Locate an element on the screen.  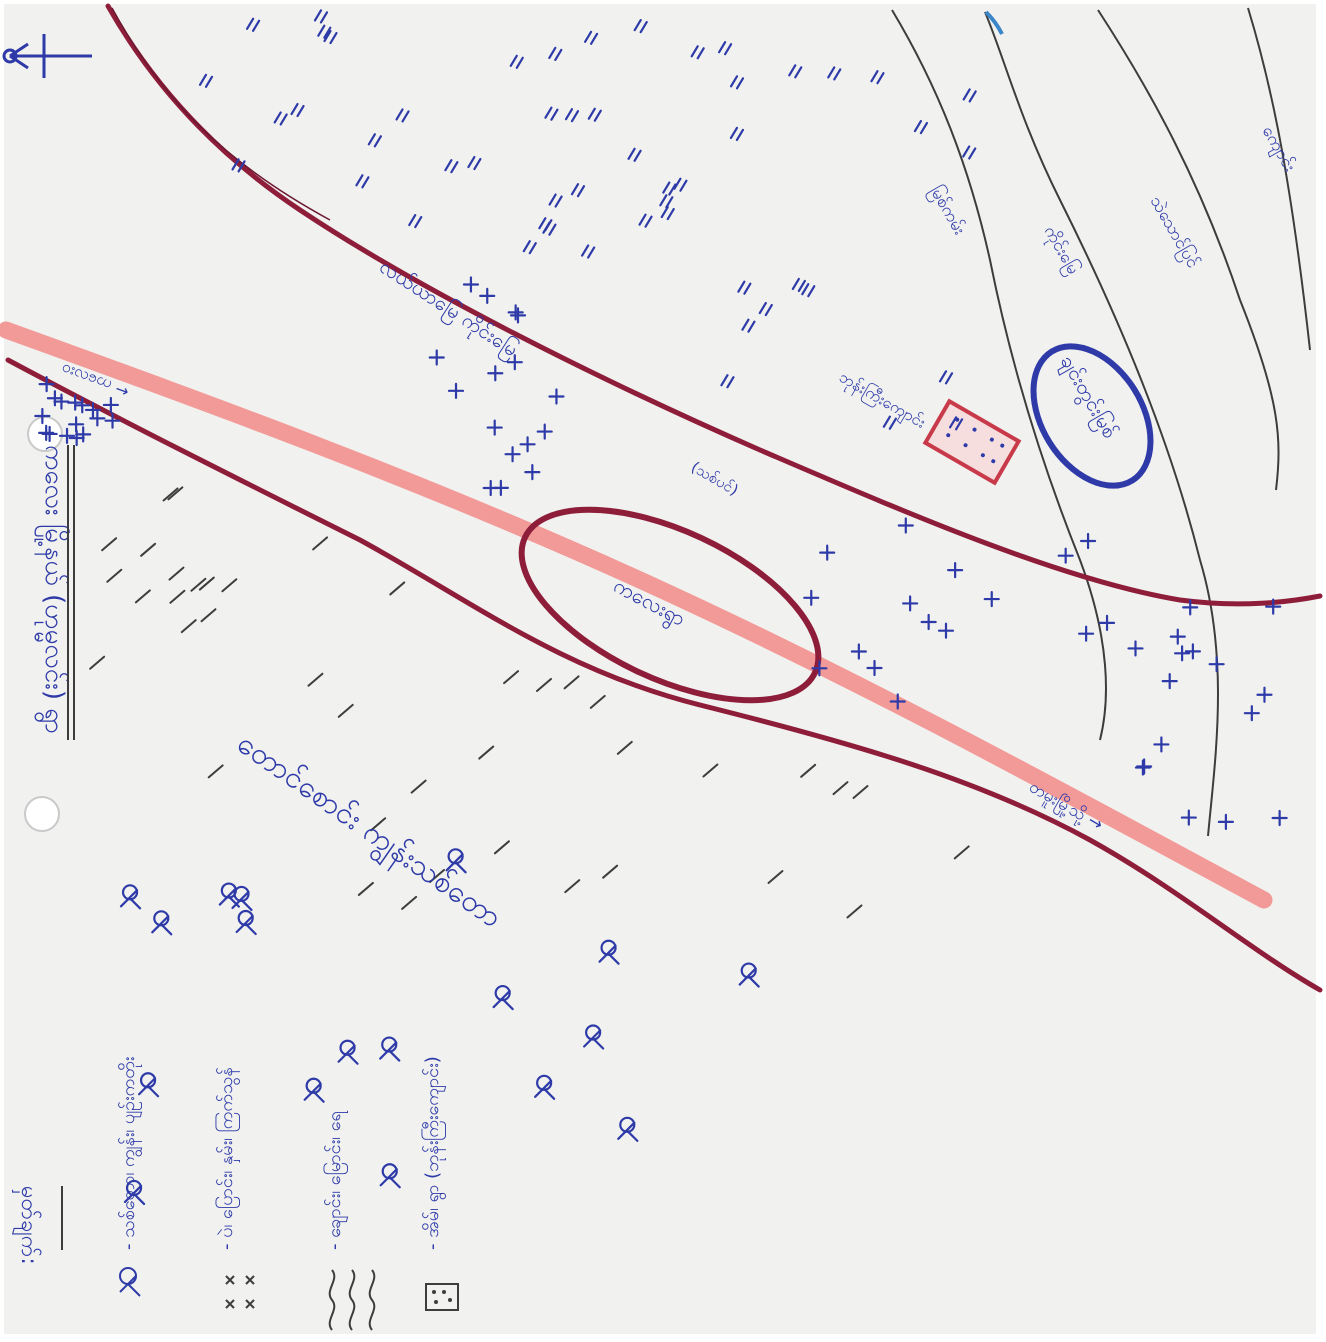
water-mark is located at coordinates (994, 22).